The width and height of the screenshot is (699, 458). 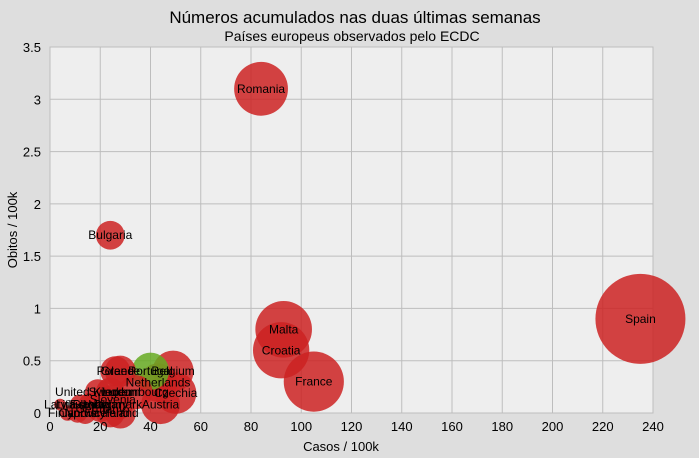 I want to click on bubble-label: Slovakia, so click(x=96, y=405).